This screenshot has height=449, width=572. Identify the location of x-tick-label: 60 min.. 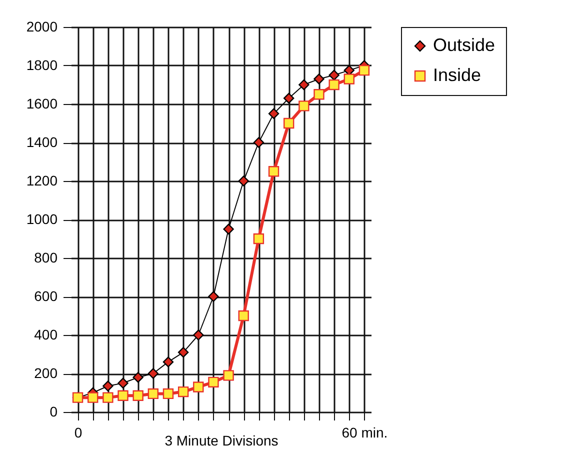
(365, 432).